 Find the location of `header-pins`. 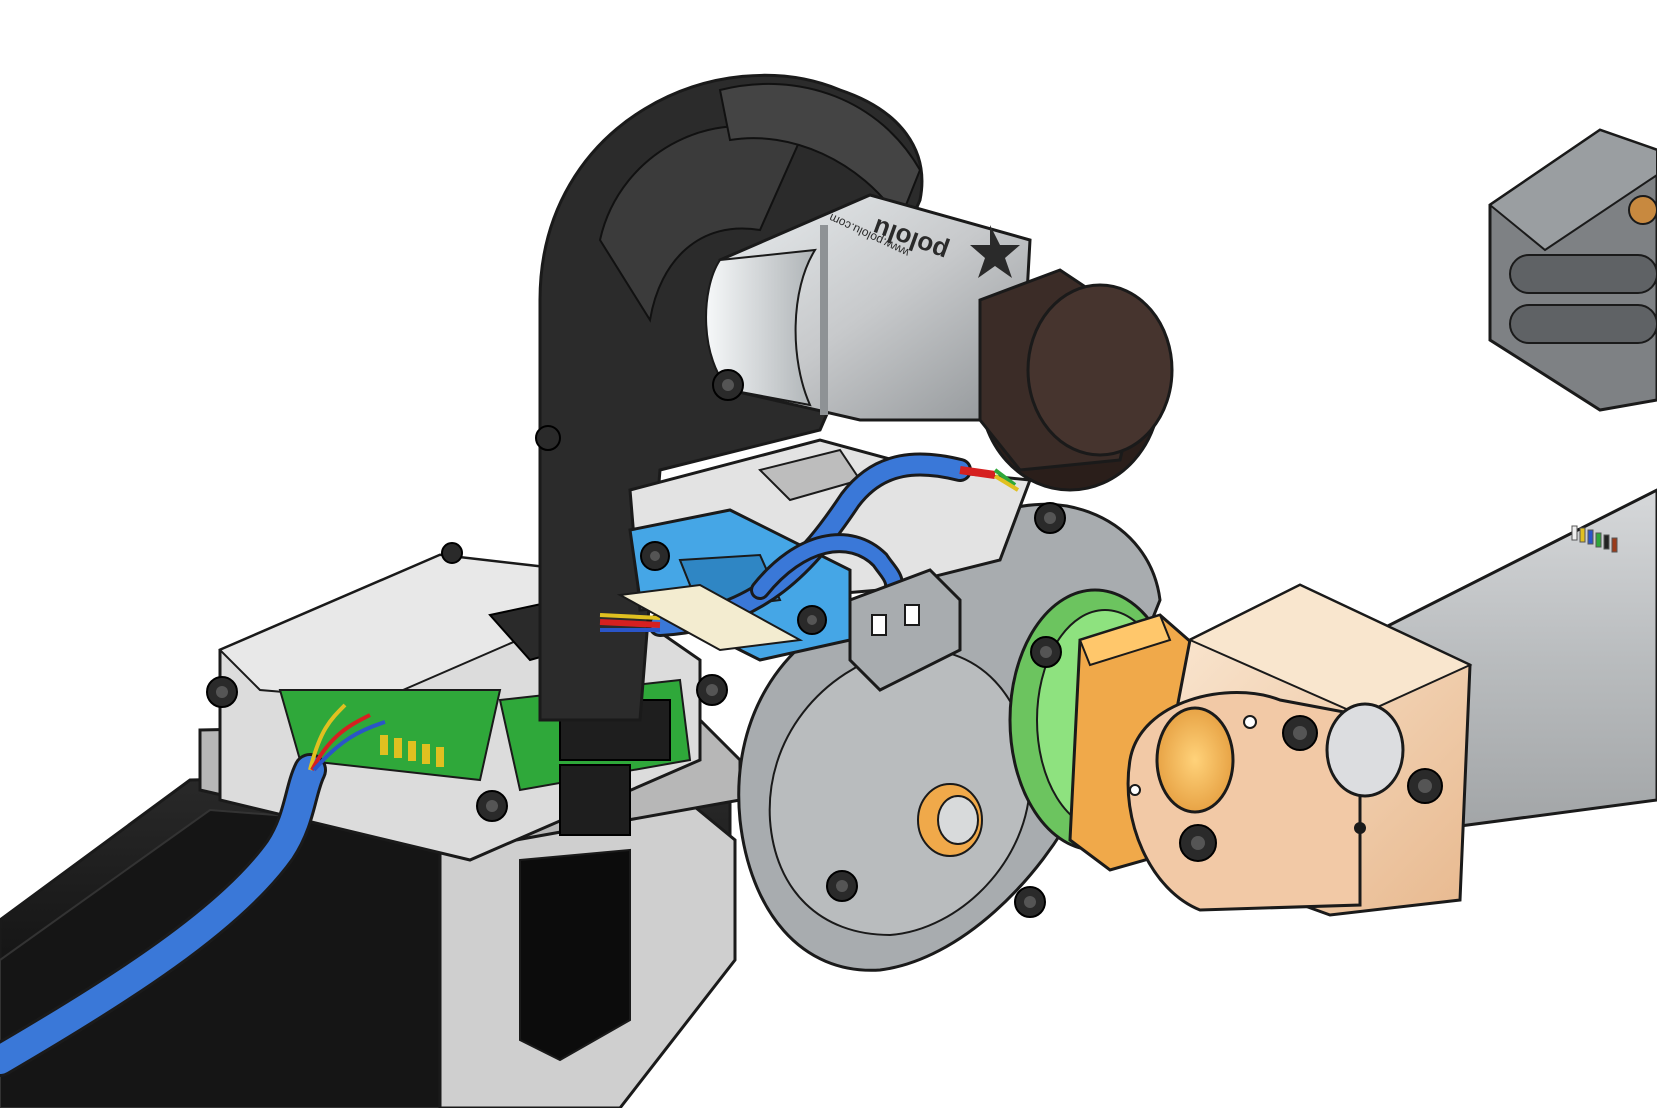

header-pins is located at coordinates (412, 751).